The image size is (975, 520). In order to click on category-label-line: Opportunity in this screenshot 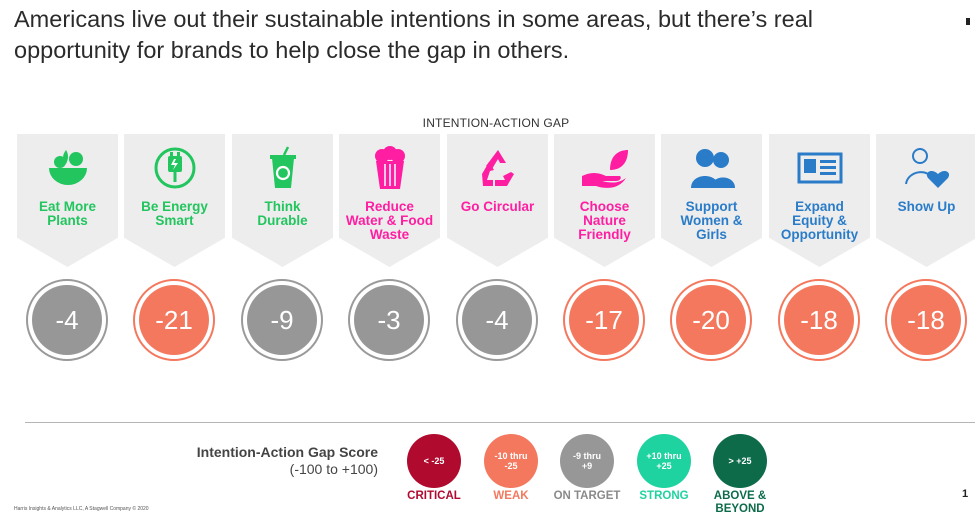, I will do `click(819, 234)`.